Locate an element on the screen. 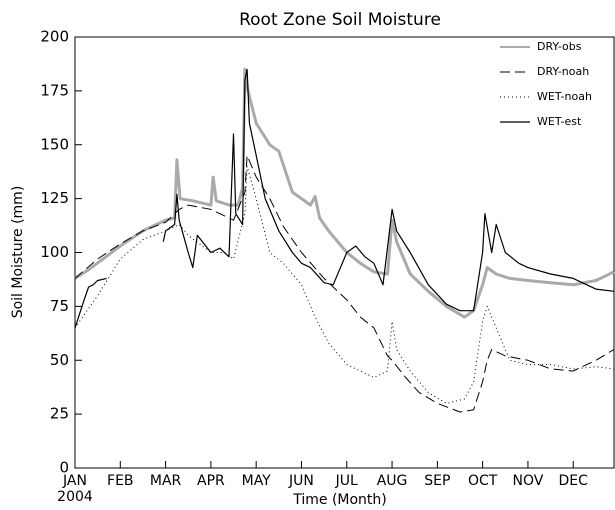 This screenshot has width=615, height=510. y-tick-label: 25 is located at coordinates (59, 414).